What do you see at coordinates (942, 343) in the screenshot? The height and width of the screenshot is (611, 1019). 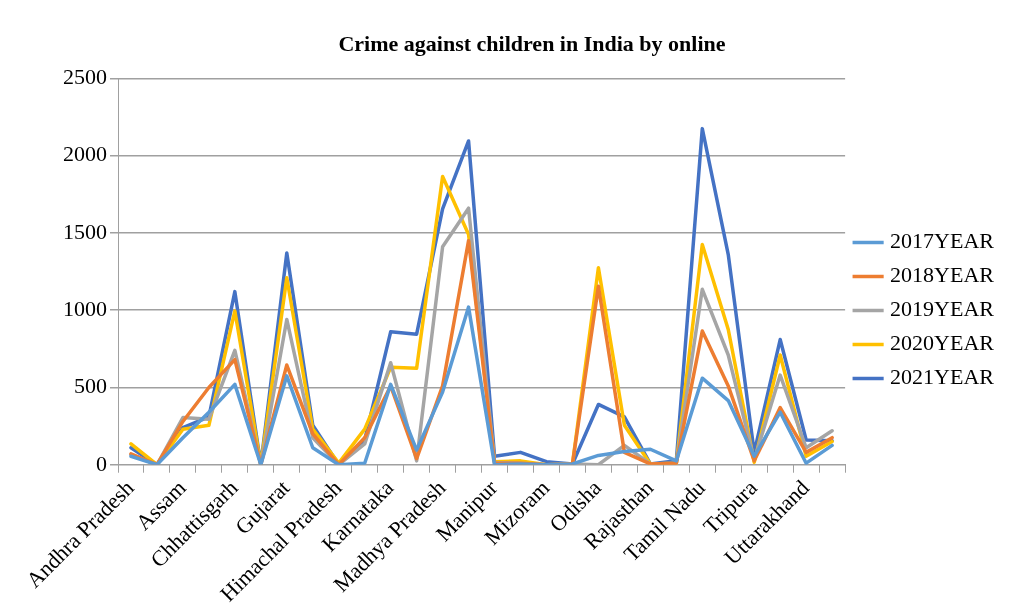 I see `legend-label: 2020YEAR` at bounding box center [942, 343].